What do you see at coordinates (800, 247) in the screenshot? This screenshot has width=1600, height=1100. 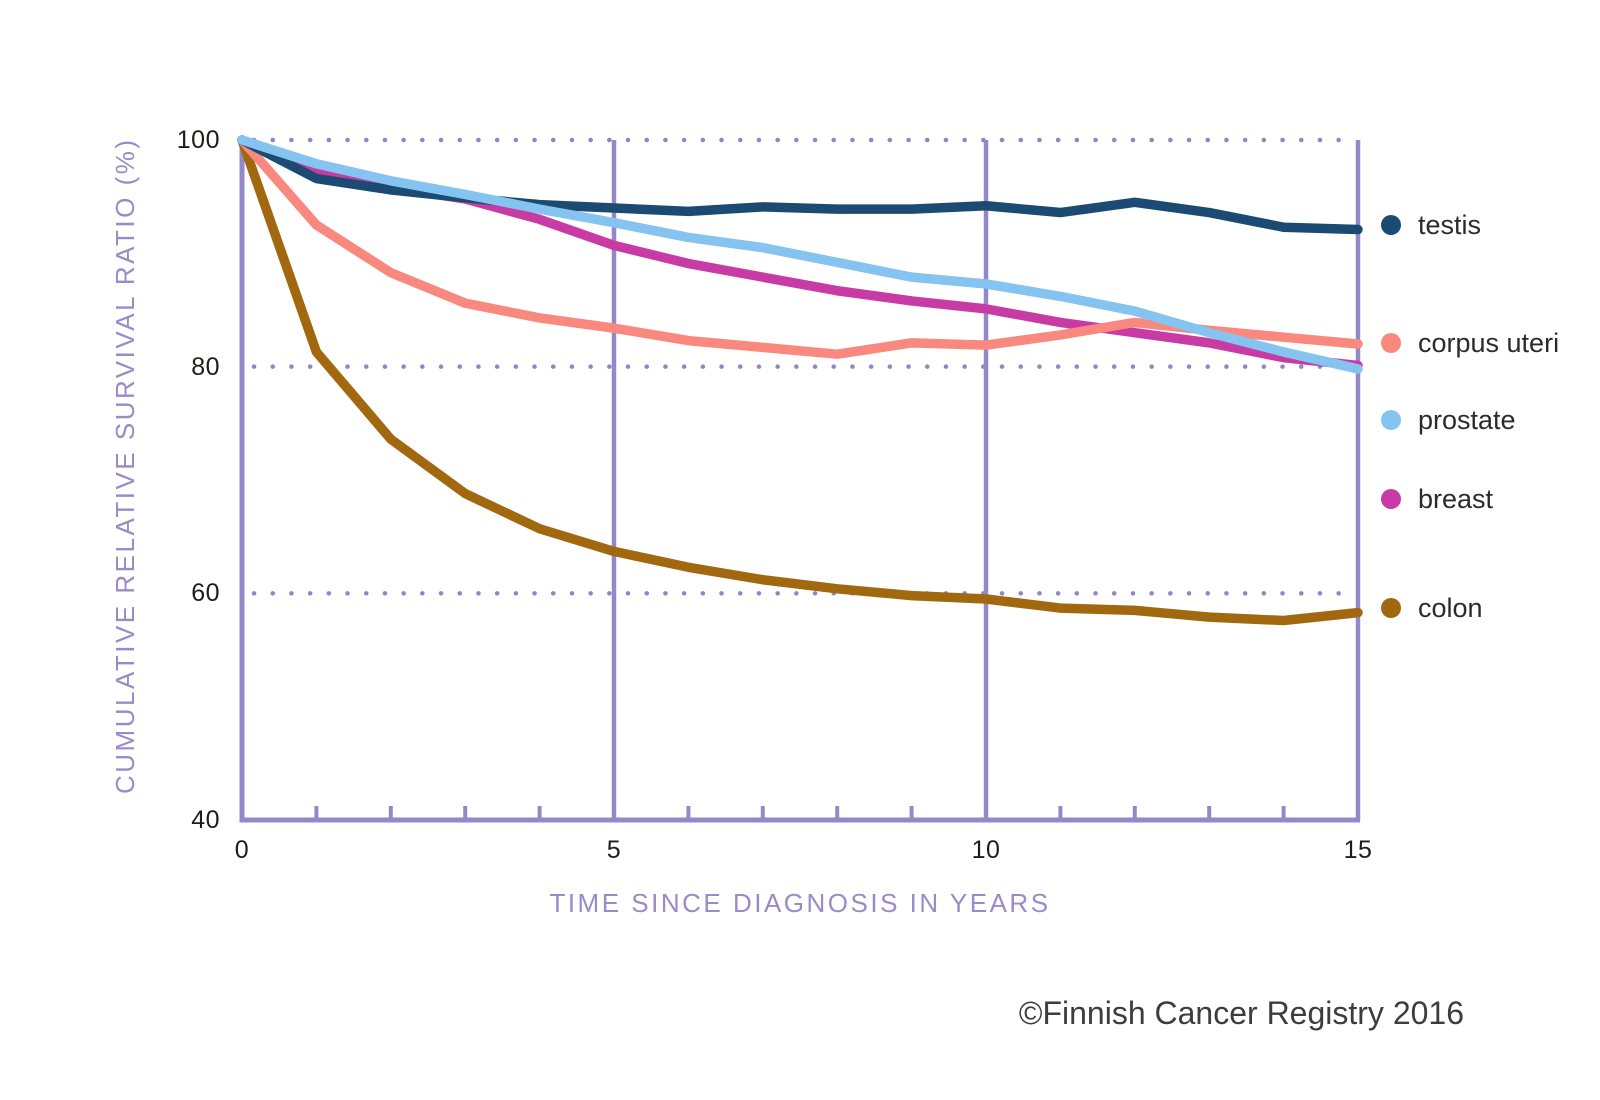 I see `line-corpus-uteri` at bounding box center [800, 247].